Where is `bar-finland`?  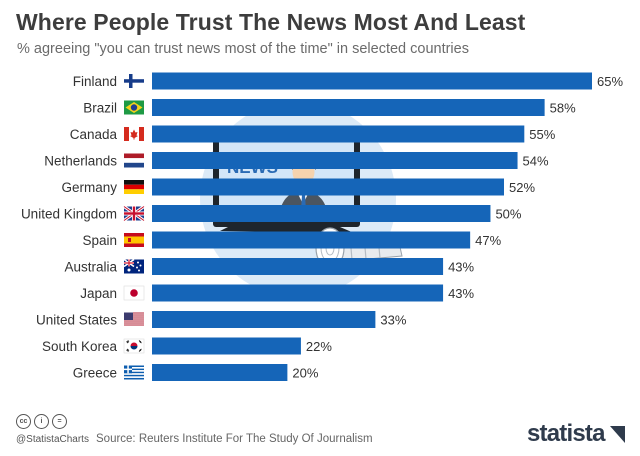
bar-finland is located at coordinates (372, 81).